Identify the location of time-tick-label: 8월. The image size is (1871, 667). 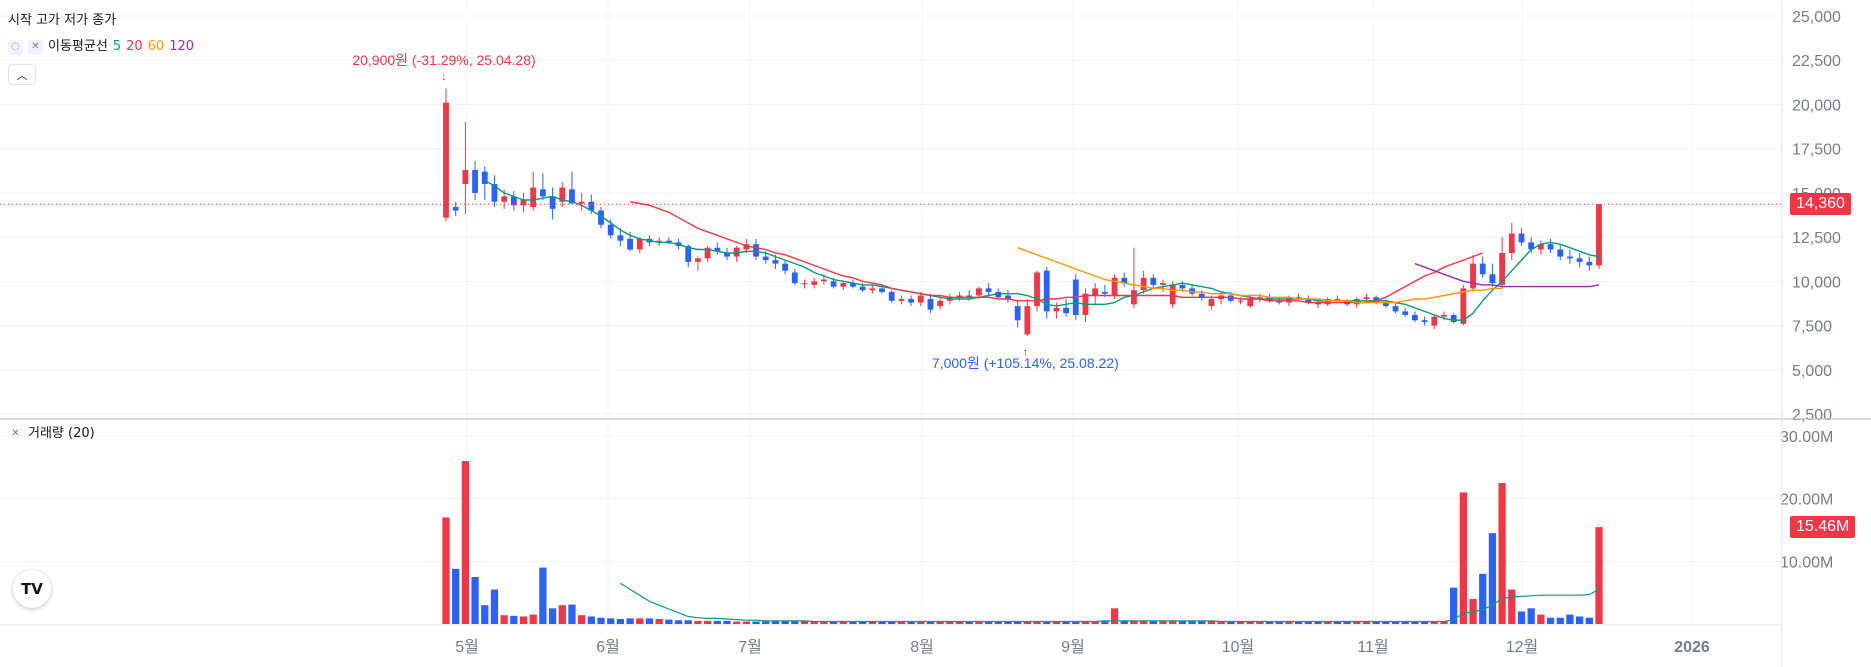
(922, 647).